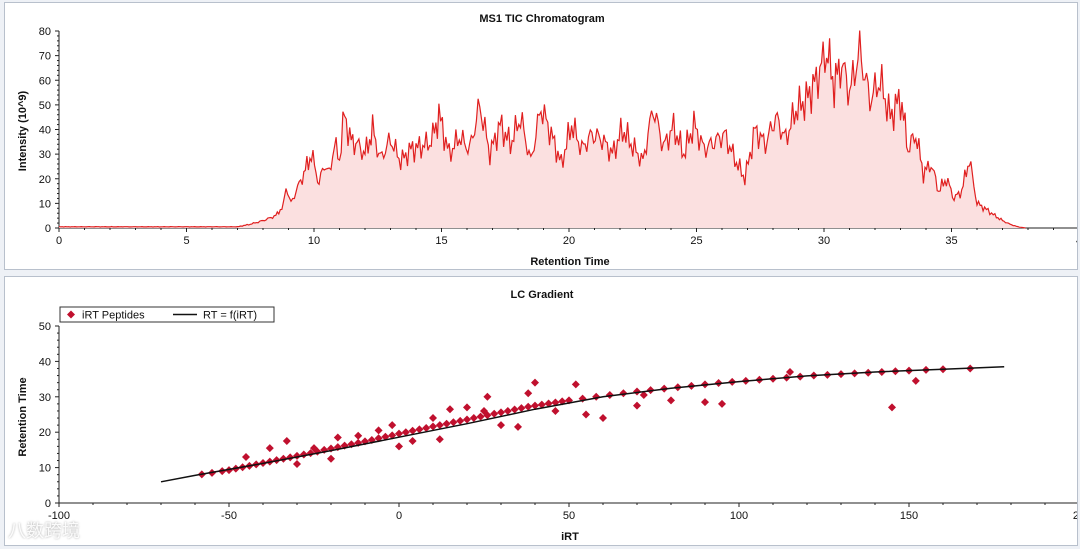  Describe the element at coordinates (314, 241) in the screenshot. I see `top-x-tick-label: 10` at that location.